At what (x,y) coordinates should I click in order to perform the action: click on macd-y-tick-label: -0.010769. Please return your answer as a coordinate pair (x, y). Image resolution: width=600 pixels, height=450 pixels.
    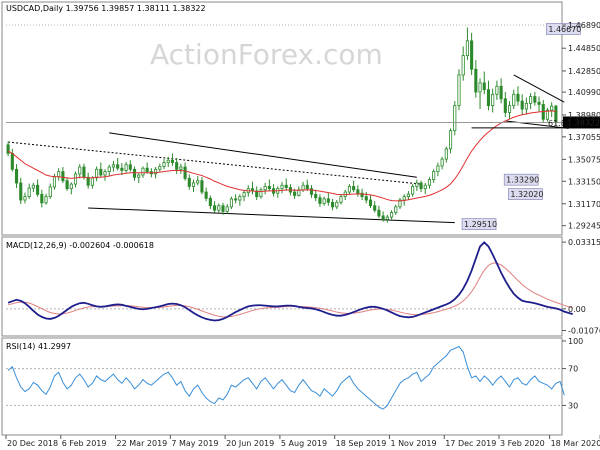
    Looking at the image, I should click on (584, 331).